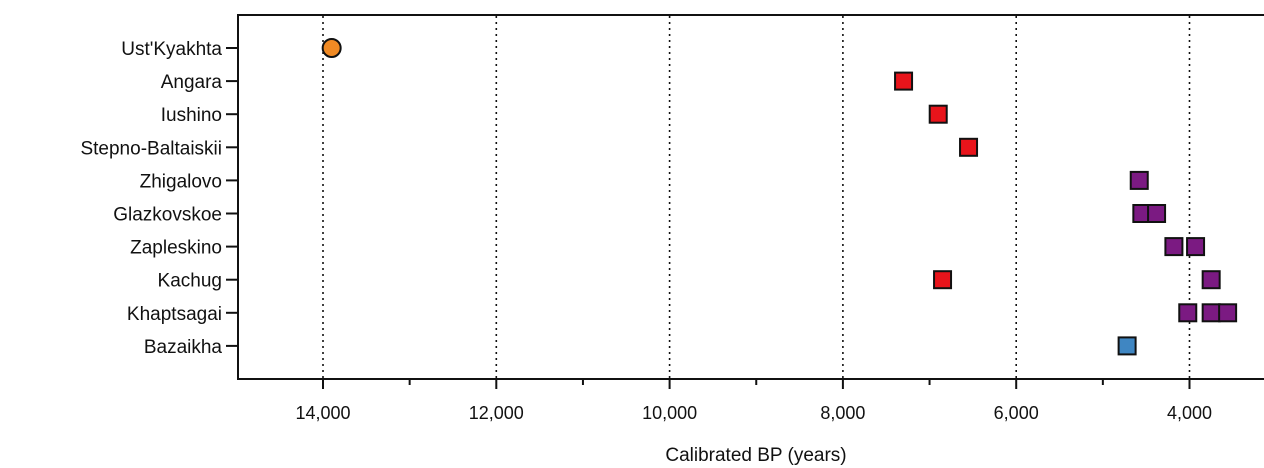 This screenshot has height=468, width=1264. I want to click on x-tick-label: 10,000, so click(669, 413).